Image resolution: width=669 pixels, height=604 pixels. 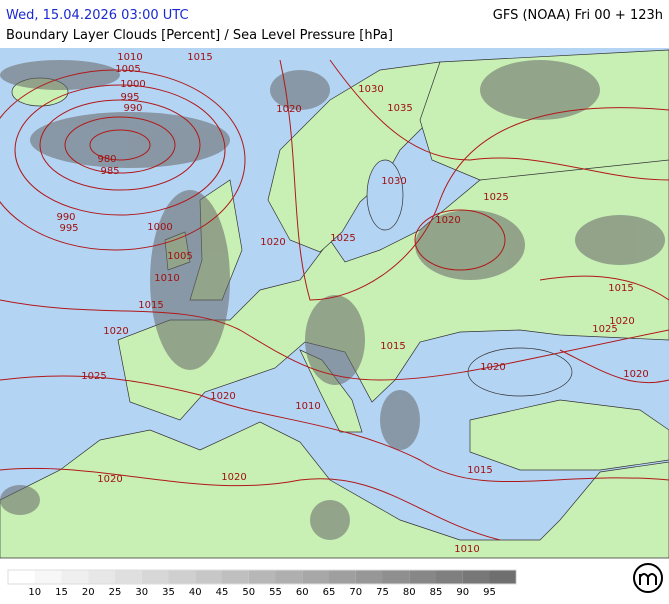 What do you see at coordinates (462, 592) in the screenshot?
I see `legend-tick-label: 90` at bounding box center [462, 592].